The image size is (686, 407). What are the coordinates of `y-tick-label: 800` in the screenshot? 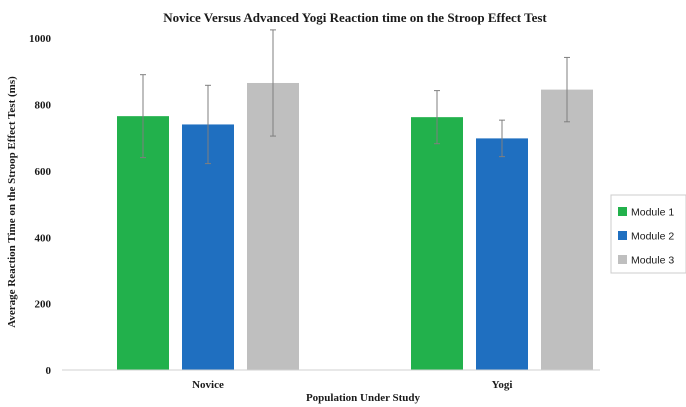 It's located at (43, 106).